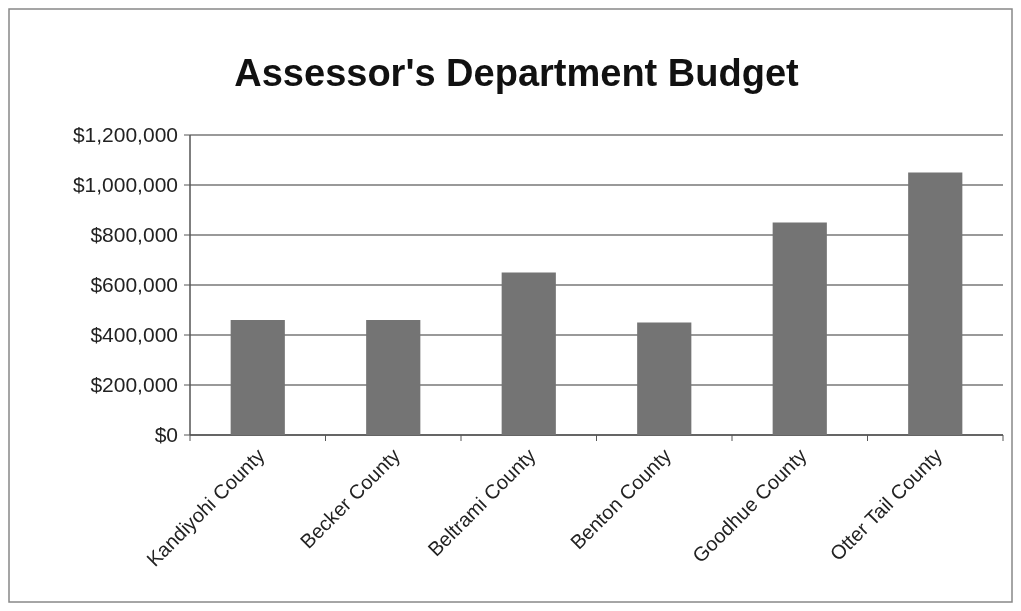  Describe the element at coordinates (125, 135) in the screenshot. I see `y-tick-label: $1,200,000` at that location.